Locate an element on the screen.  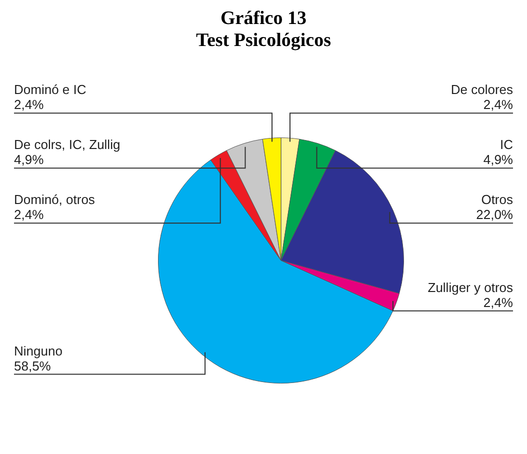
chart-title: Gráfico 13 Test Psicológicos is located at coordinates (263, 30).